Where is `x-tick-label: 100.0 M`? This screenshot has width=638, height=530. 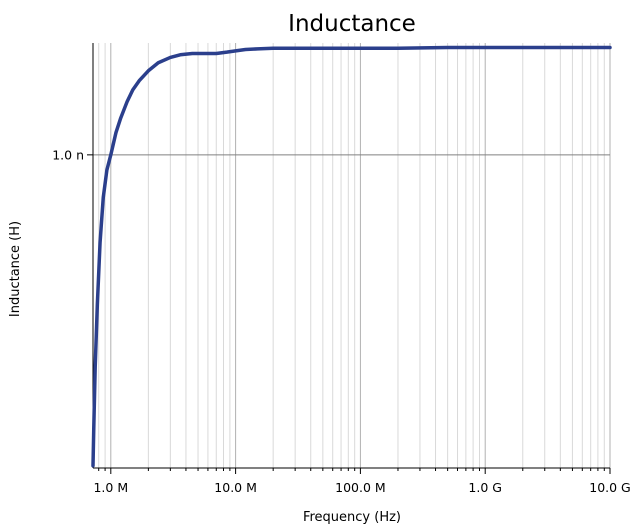 x-tick-label: 100.0 M is located at coordinates (360, 487).